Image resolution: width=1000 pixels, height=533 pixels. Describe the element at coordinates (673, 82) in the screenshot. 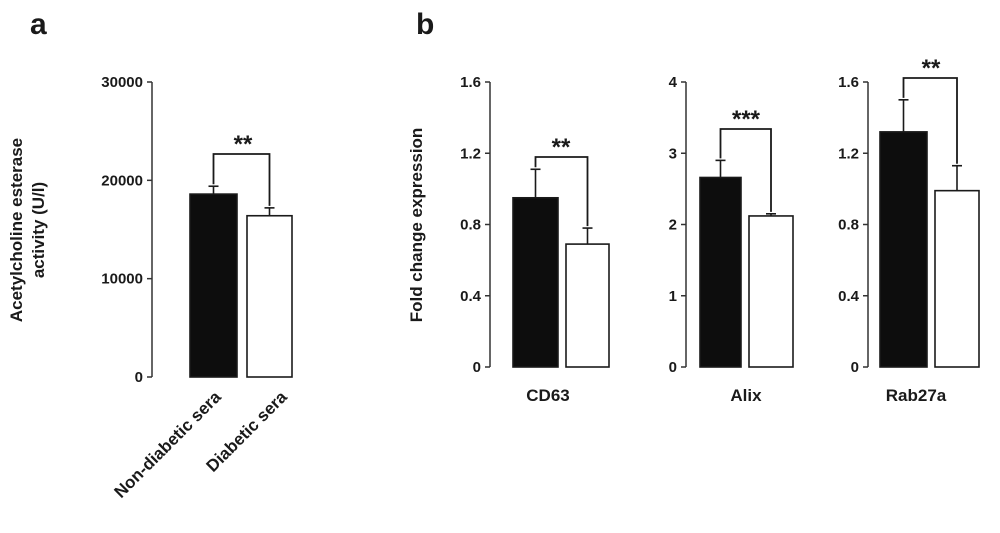

I see `y-tick-label: 4` at that location.